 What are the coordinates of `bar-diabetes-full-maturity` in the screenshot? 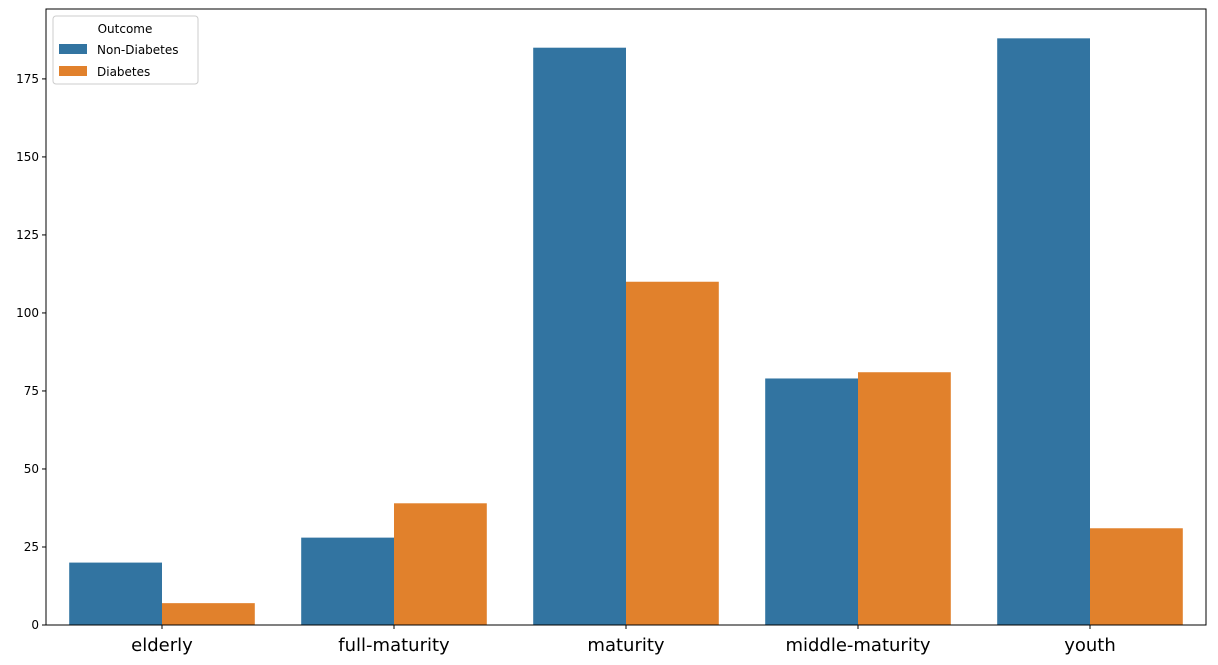 It's located at (440, 564).